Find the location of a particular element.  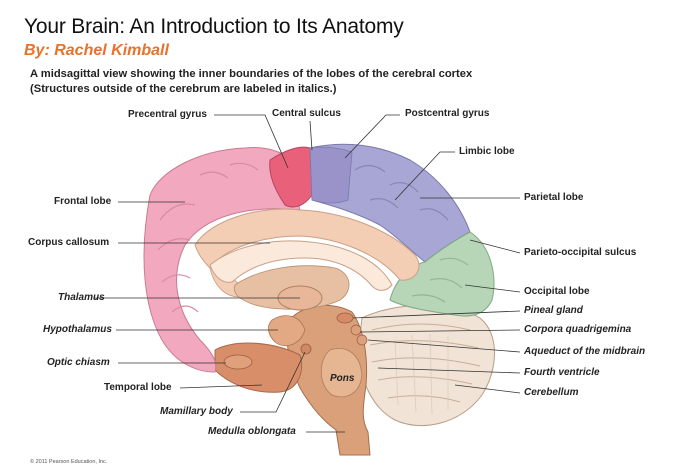

label-occipital-lobe: Occipital lobe is located at coordinates (557, 291).